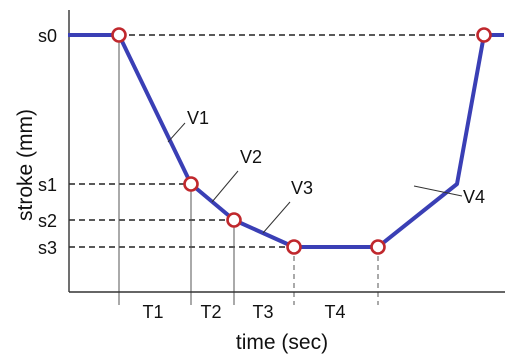  What do you see at coordinates (438, 191) in the screenshot?
I see `leader-line-V4` at bounding box center [438, 191].